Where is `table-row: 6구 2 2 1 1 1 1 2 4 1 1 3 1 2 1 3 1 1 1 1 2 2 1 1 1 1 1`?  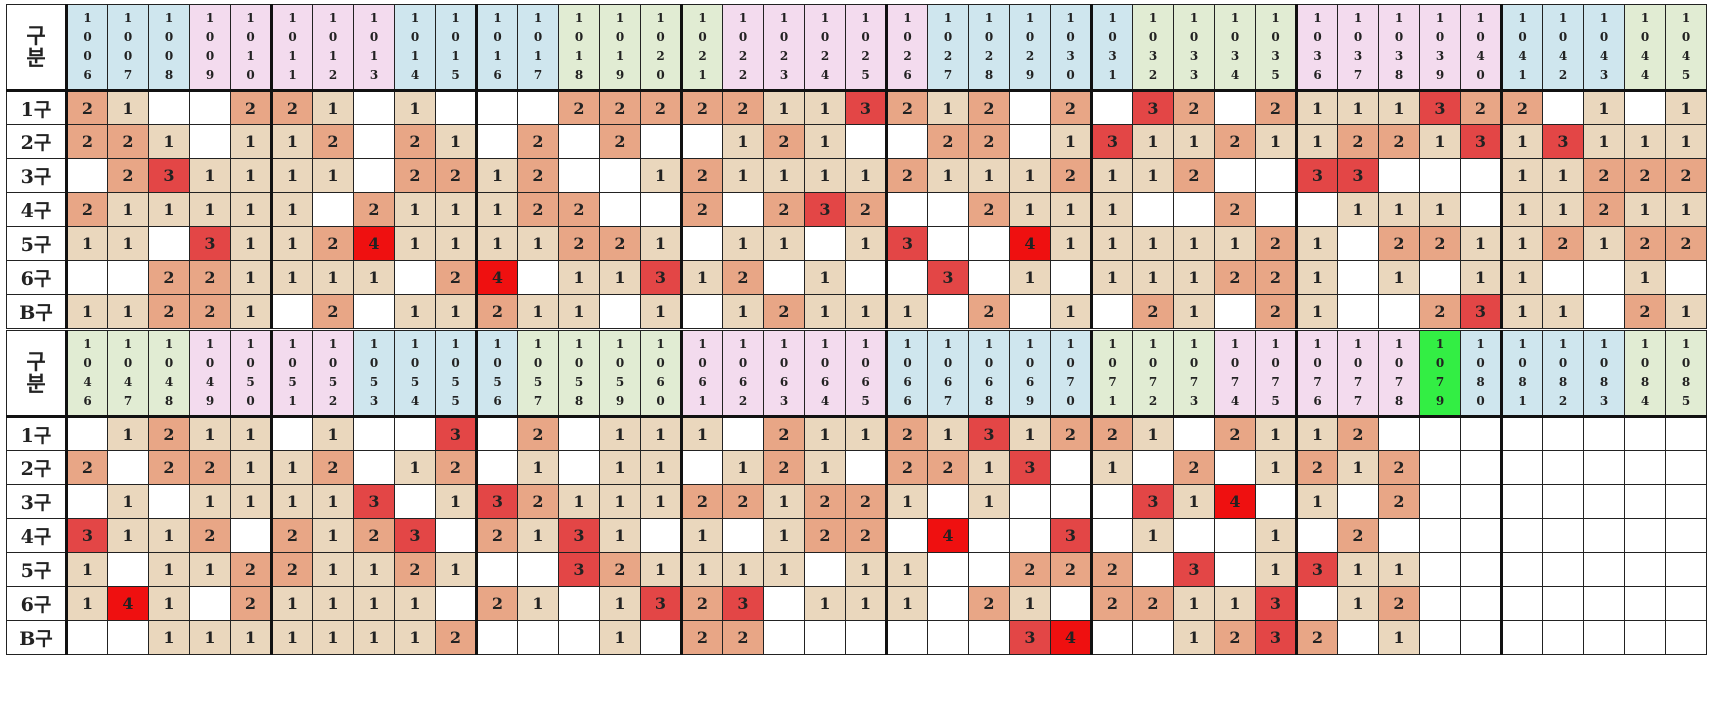
table-row: 6구 2 2 1 1 1 1 2 4 1 1 3 1 2 1 3 1 1 1 1 2 2 1 1 1 1 1 is located at coordinates (856, 277).